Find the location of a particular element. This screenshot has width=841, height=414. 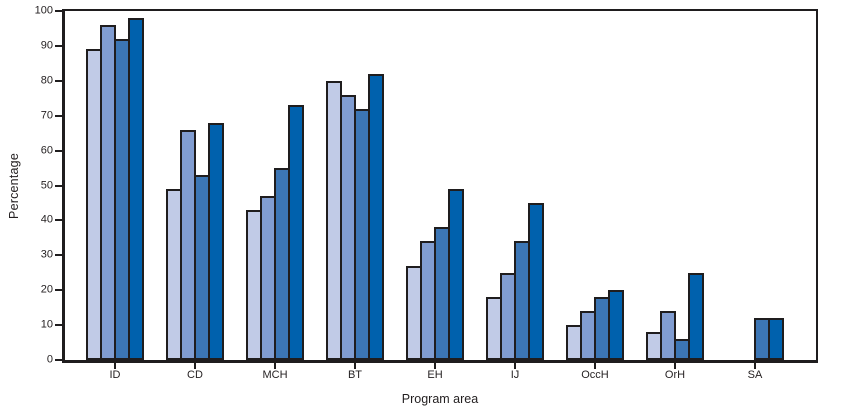

y-tick-label: 0 is located at coordinates (49, 359).